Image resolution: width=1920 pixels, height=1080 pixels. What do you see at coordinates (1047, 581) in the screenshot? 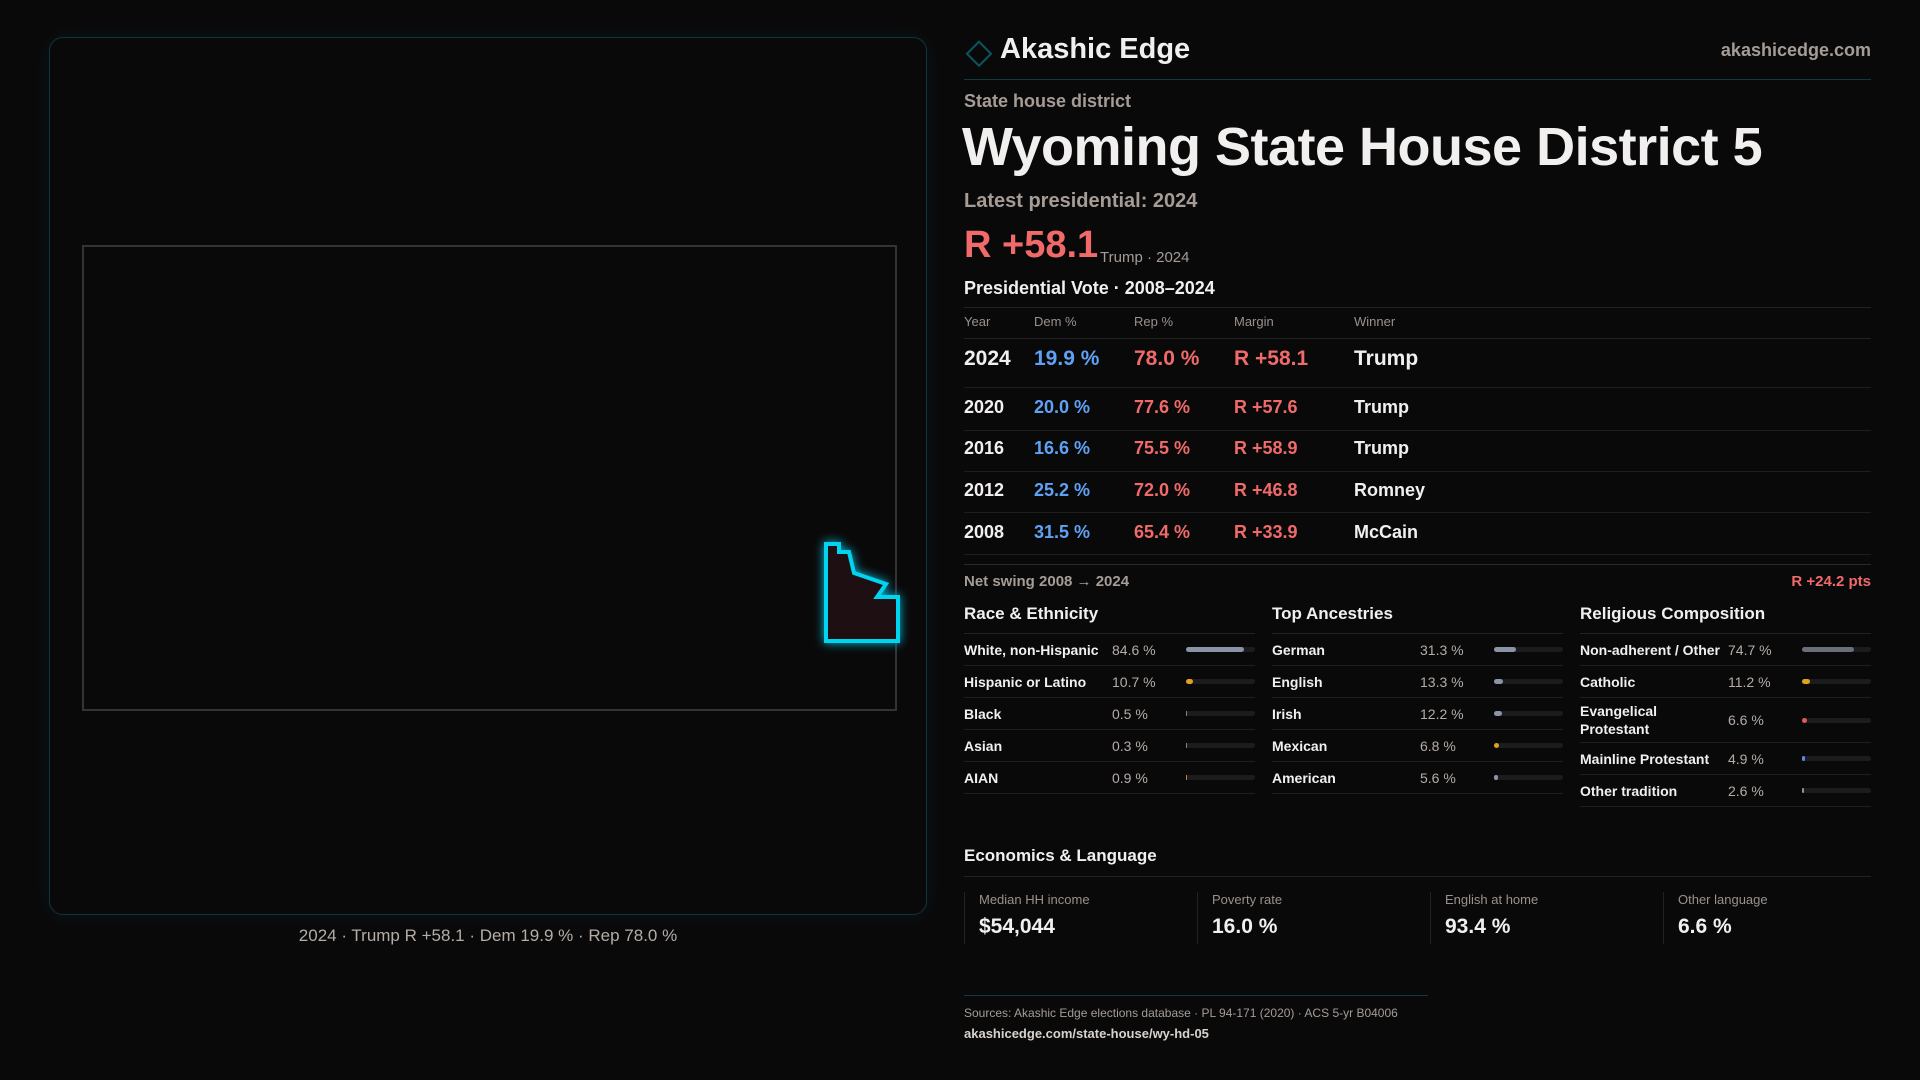
I see `swing-label: Net swing 2008 → 2024` at bounding box center [1047, 581].